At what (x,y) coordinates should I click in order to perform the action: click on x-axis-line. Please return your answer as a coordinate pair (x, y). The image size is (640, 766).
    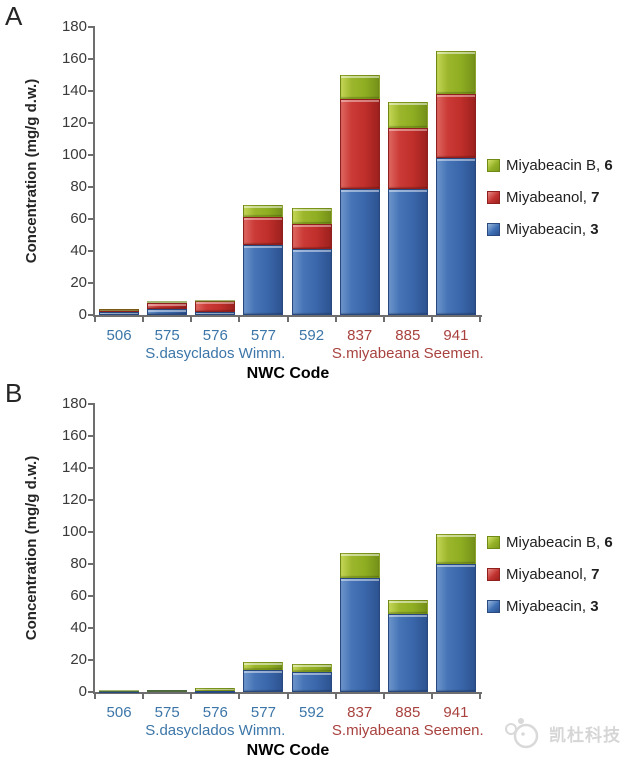
    Looking at the image, I should click on (287, 316).